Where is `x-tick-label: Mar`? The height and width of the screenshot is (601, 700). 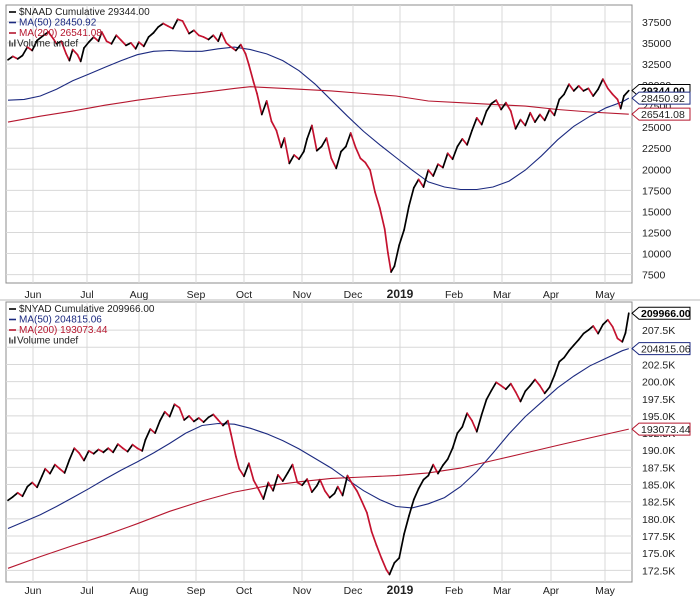 x-tick-label: Mar is located at coordinates (502, 591).